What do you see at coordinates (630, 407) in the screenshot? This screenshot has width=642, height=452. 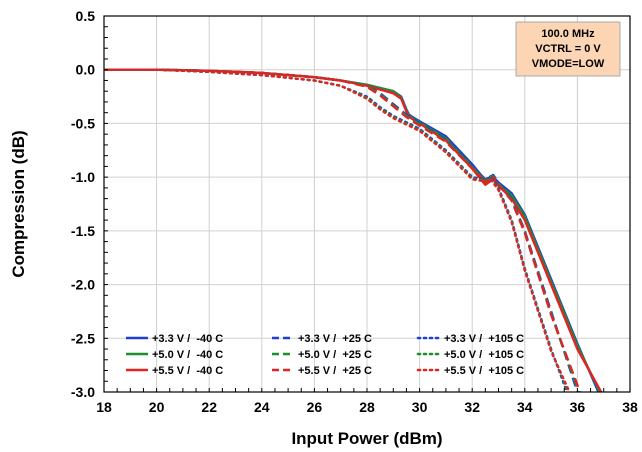 I see `x-tick-label: 38` at bounding box center [630, 407].